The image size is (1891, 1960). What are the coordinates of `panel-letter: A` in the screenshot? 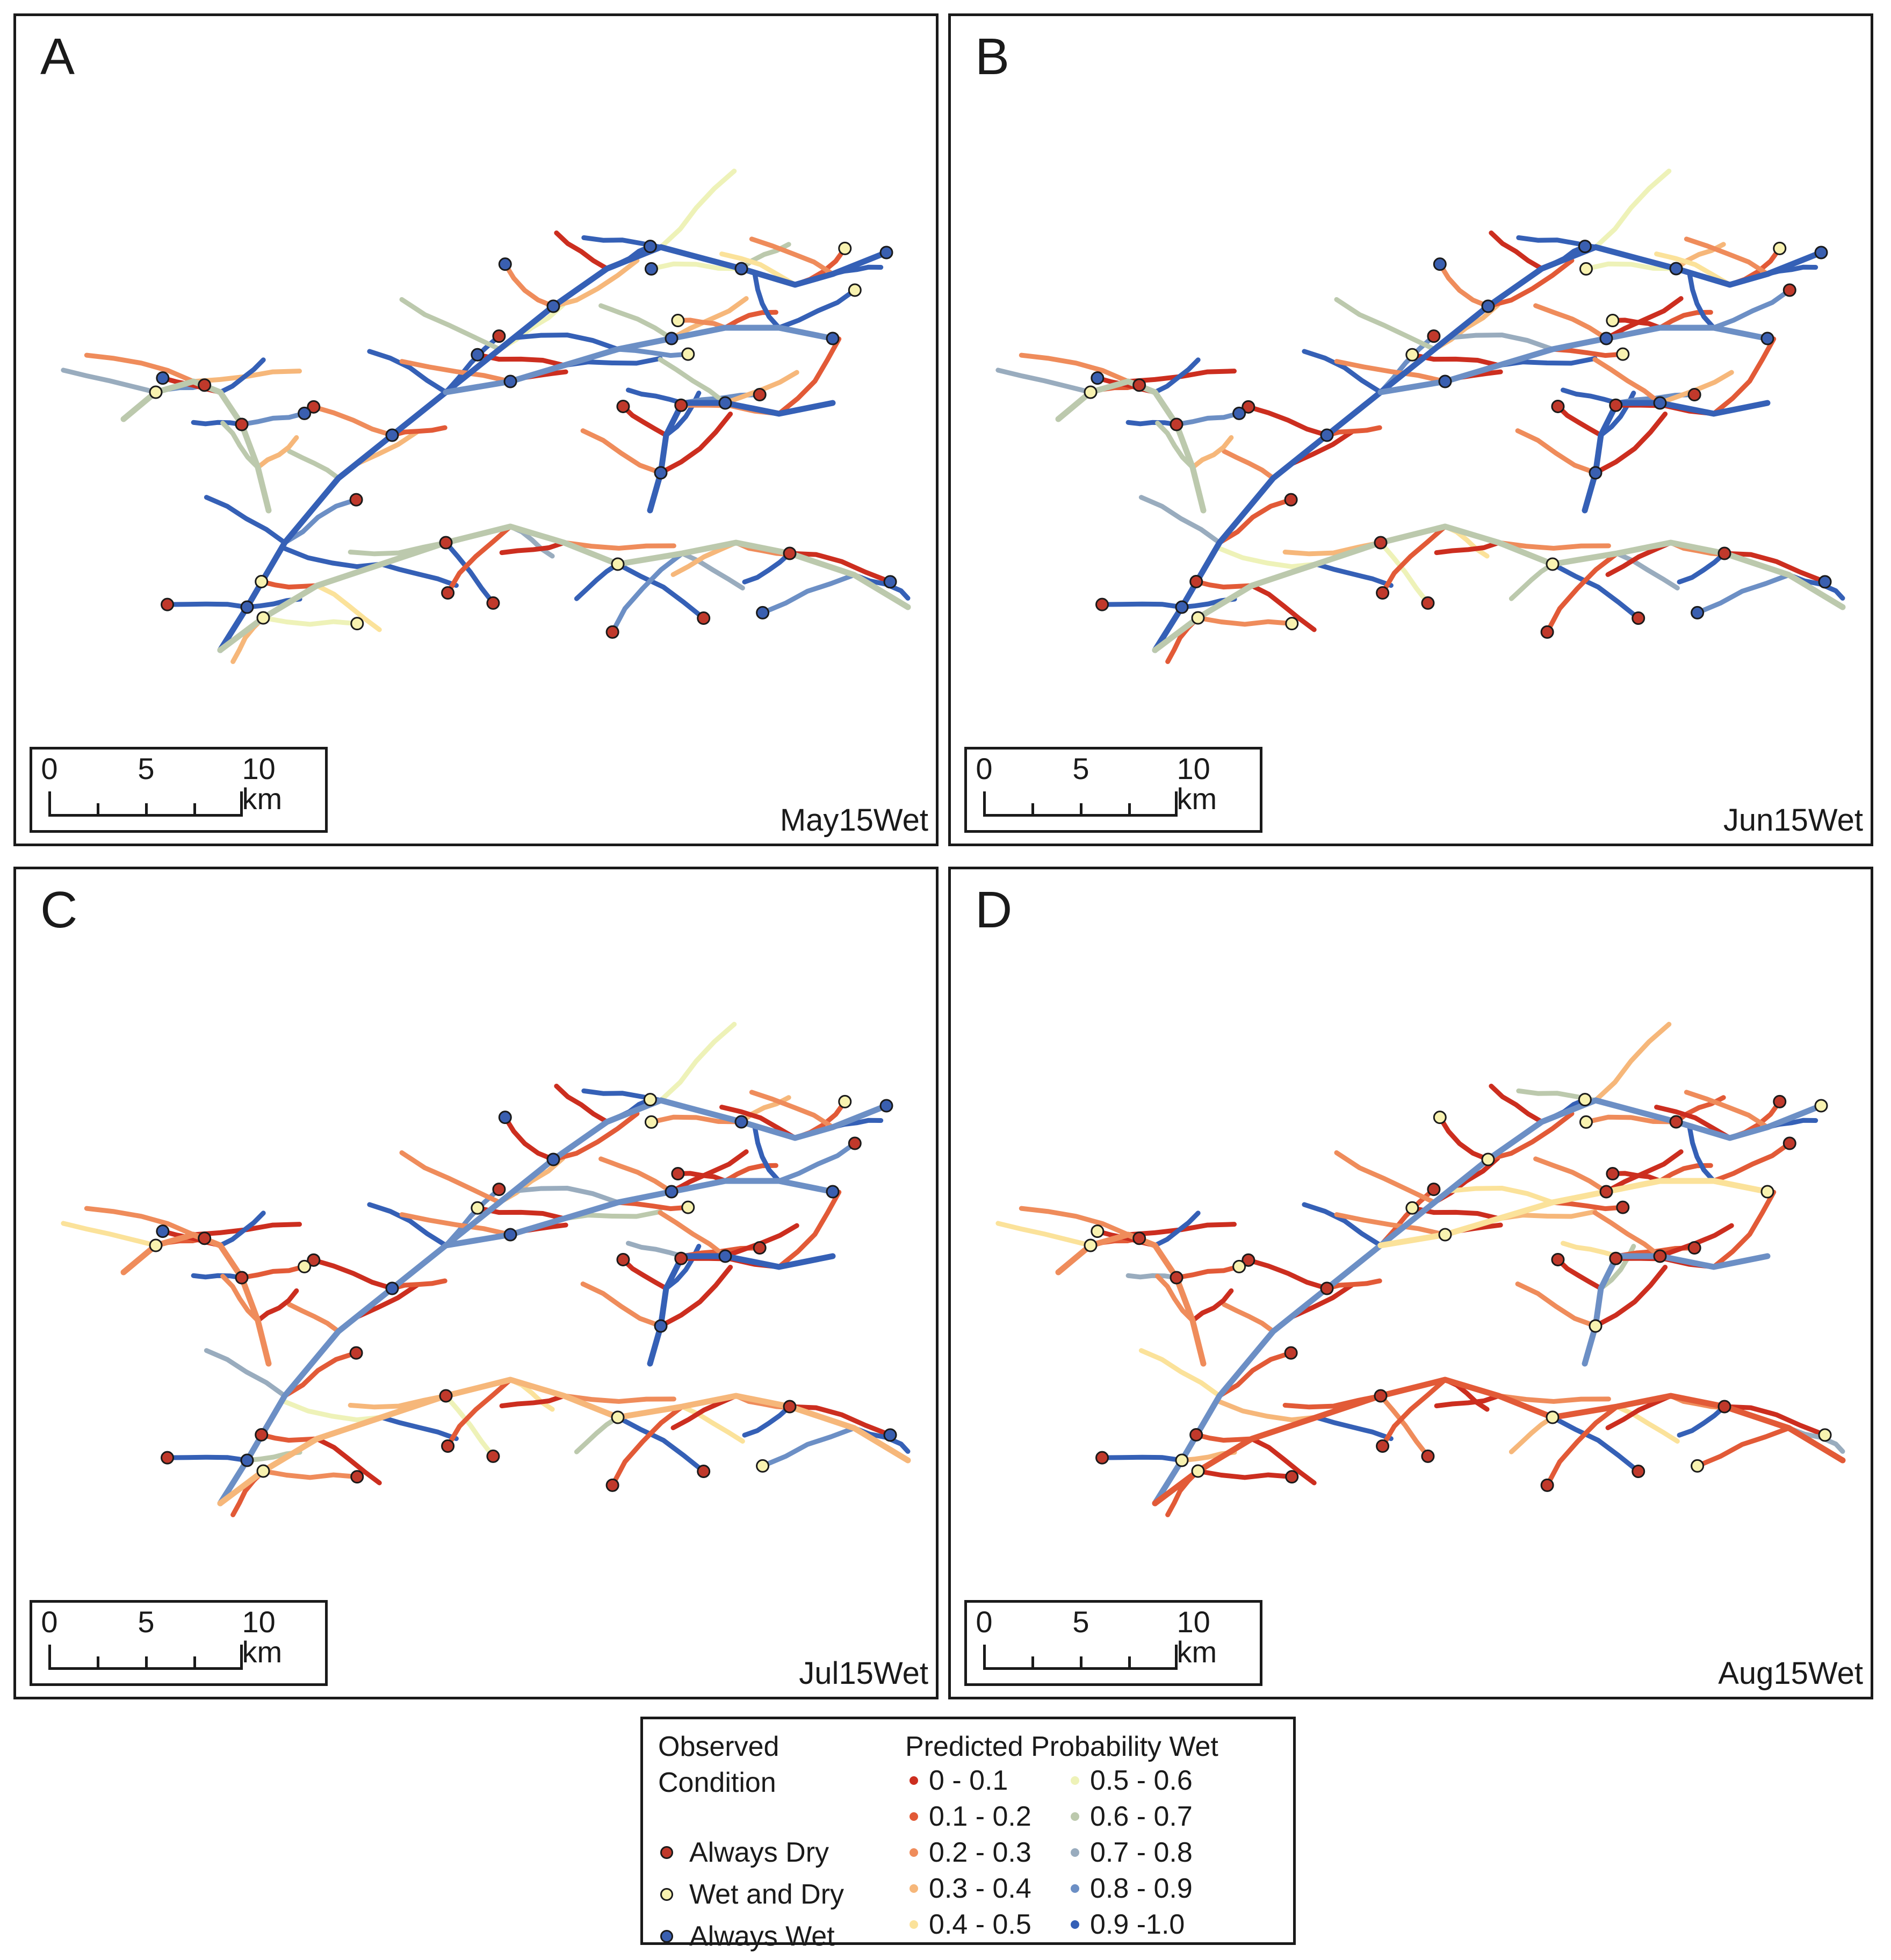 It's located at (58, 56).